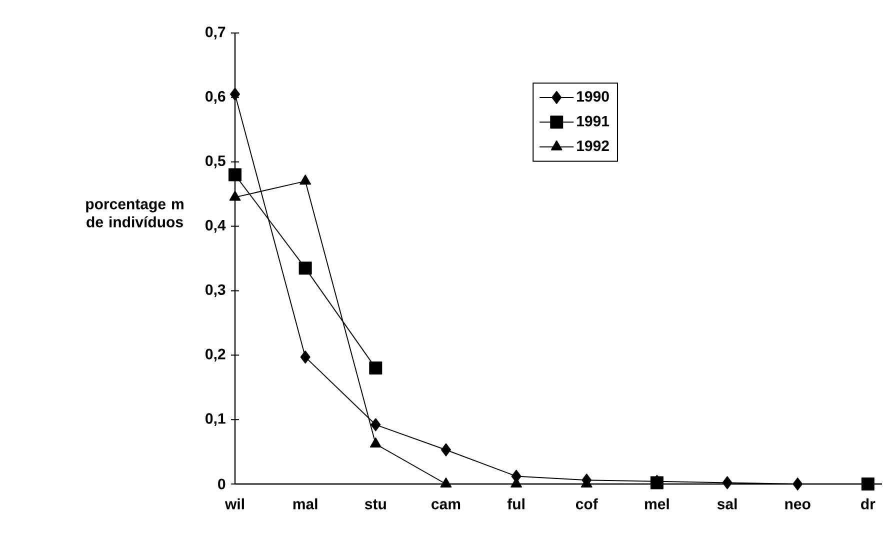  What do you see at coordinates (375, 504) in the screenshot?
I see `x-tick-label: stu` at bounding box center [375, 504].